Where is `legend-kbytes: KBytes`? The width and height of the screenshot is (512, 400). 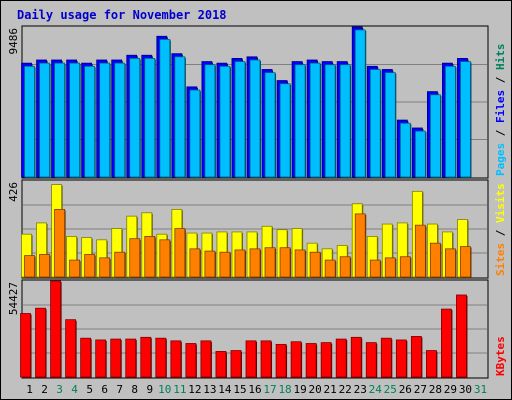 legend-kbytes: KBytes is located at coordinates (500, 356).